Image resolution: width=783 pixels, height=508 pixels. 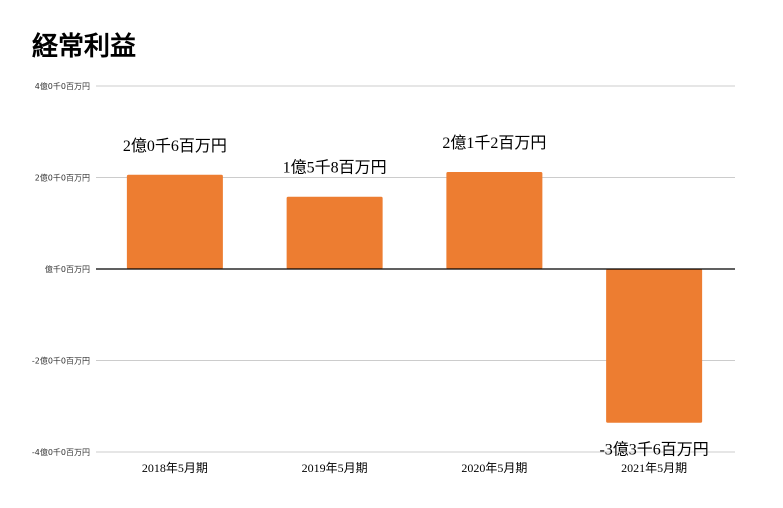 What do you see at coordinates (494, 143) in the screenshot?
I see `data-label: 2億1千2百万円` at bounding box center [494, 143].